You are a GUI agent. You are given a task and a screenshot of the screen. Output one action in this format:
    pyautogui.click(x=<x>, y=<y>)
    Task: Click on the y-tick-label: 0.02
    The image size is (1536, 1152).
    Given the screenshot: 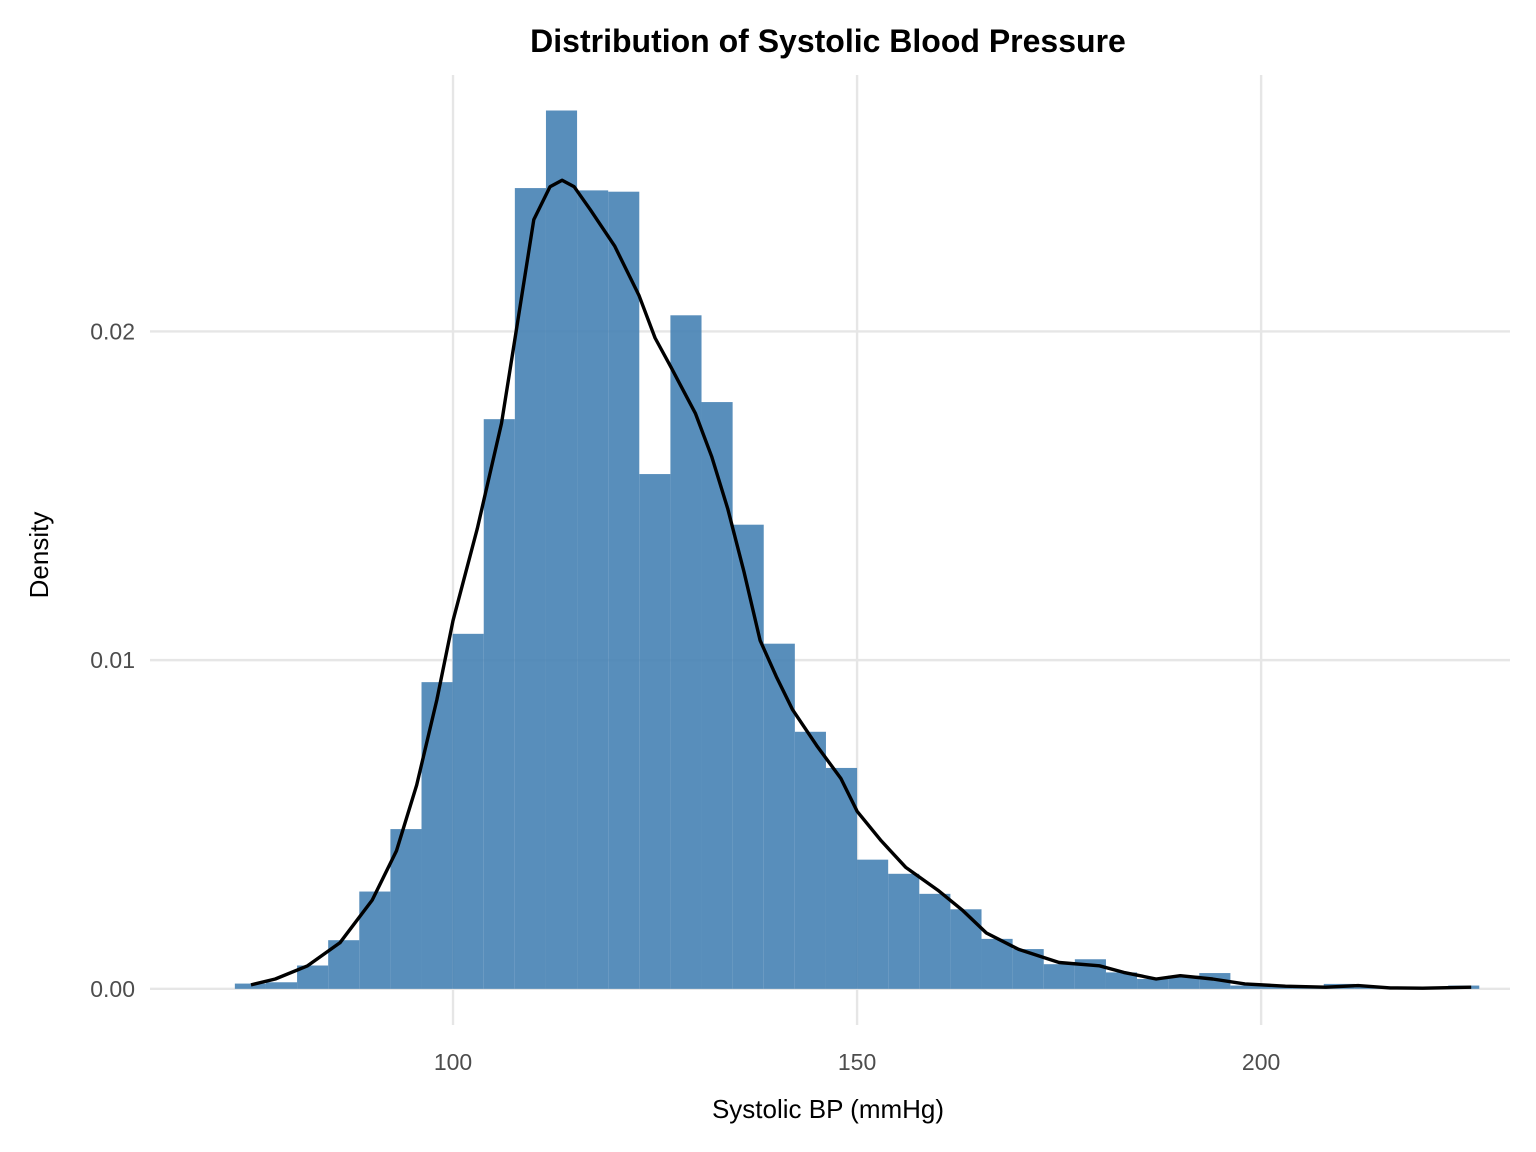 What is the action you would take?
    pyautogui.click(x=112, y=331)
    